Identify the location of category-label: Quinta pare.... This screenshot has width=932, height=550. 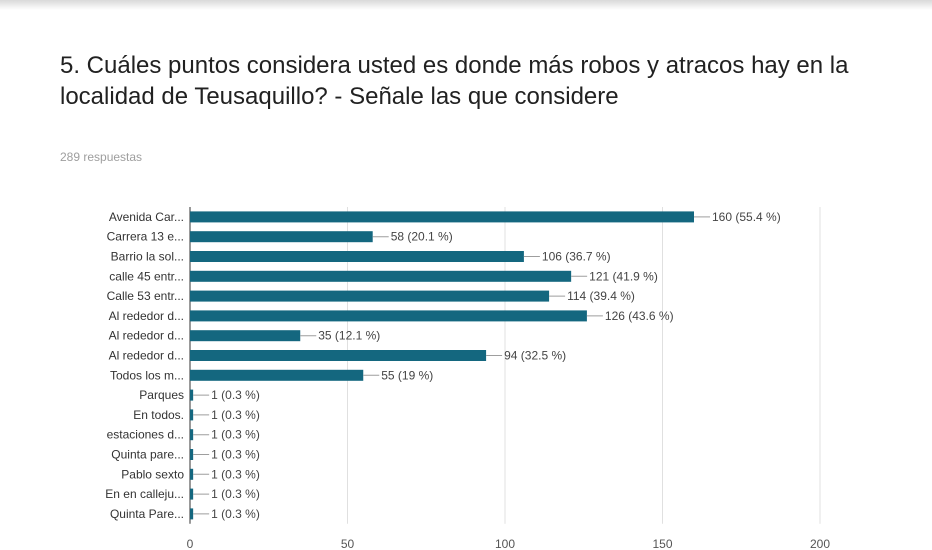
(147, 455).